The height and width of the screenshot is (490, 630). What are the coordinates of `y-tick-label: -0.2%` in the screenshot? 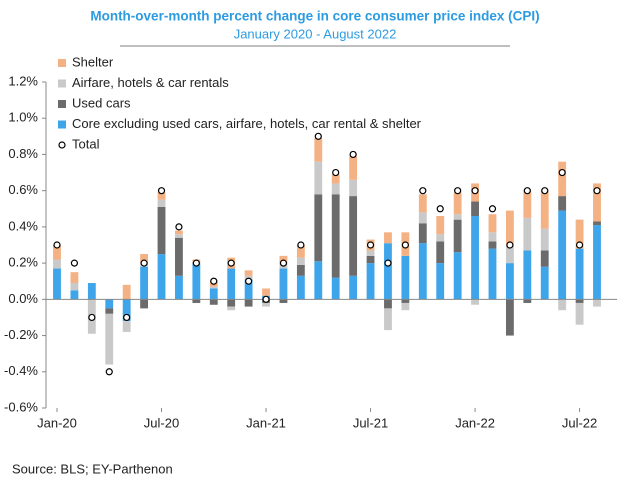 It's located at (21, 334).